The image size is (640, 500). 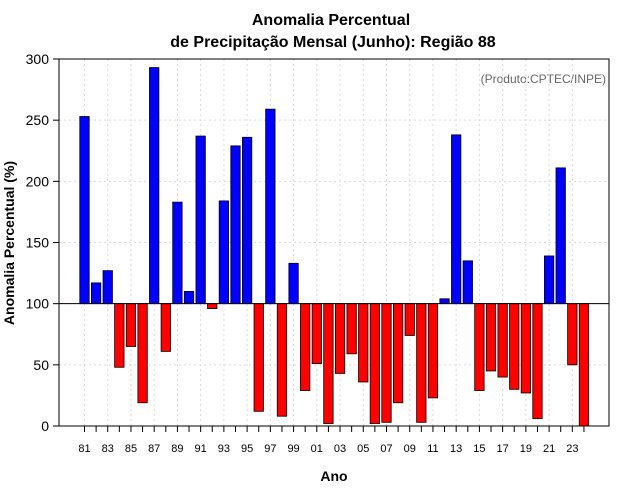 I want to click on x-tick-label-17: 17, so click(x=503, y=449).